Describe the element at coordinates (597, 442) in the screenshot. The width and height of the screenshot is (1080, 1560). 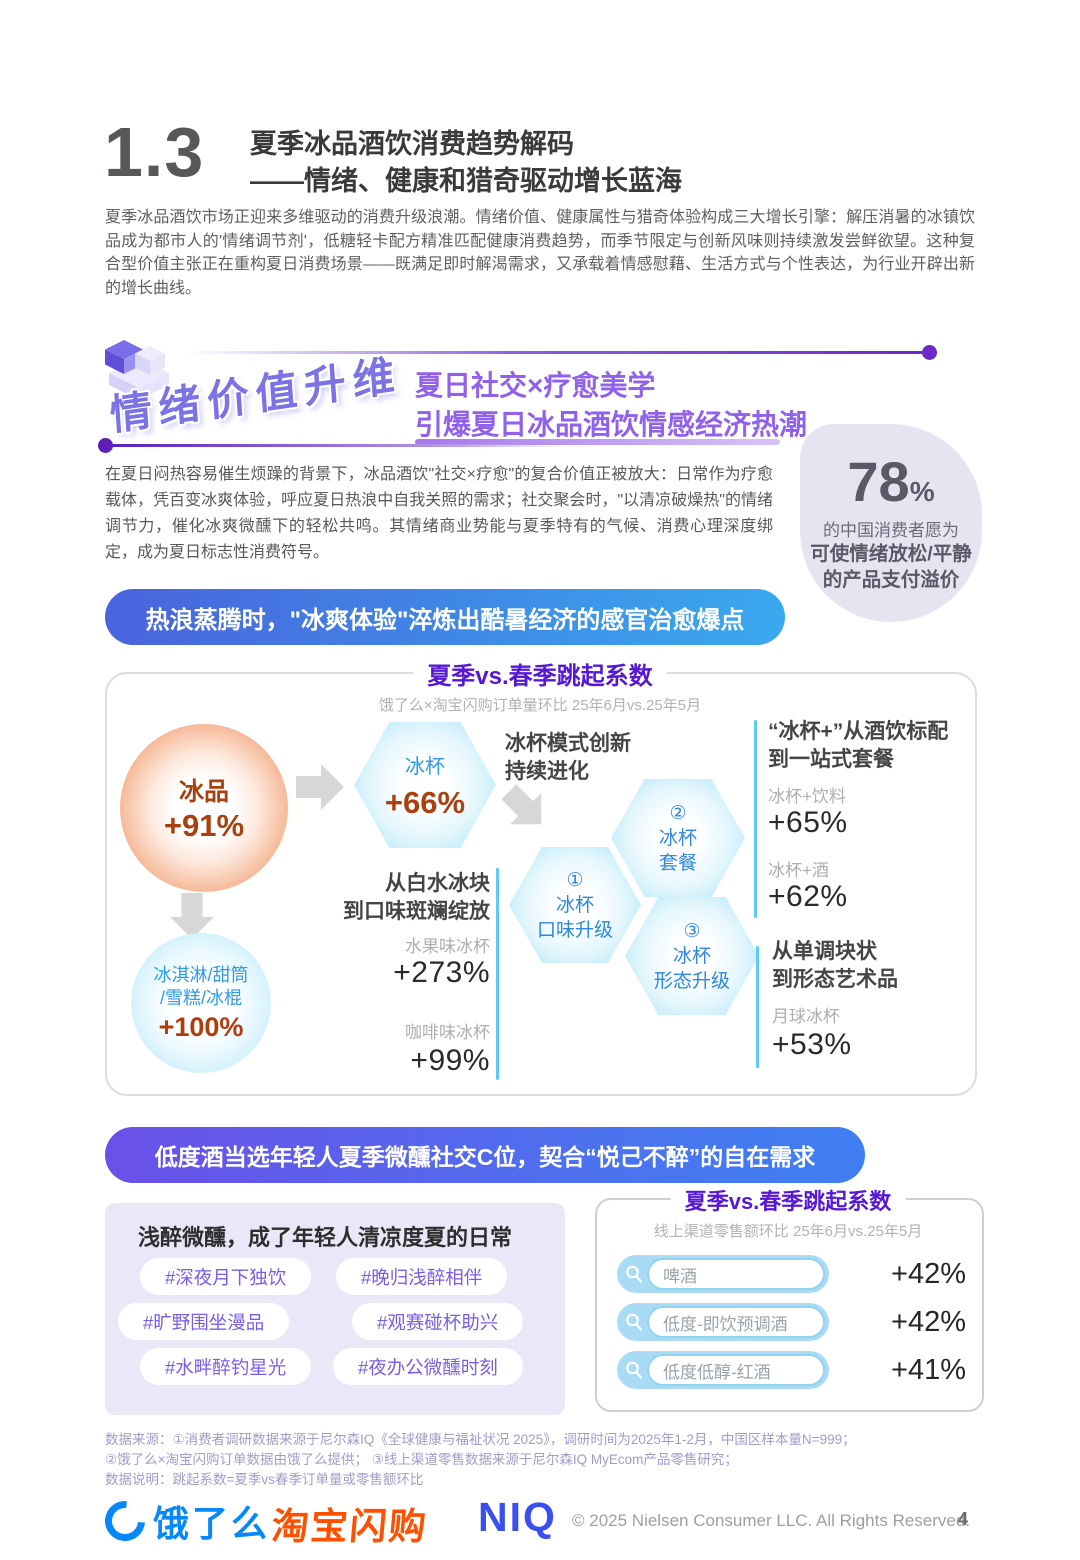
I see `subtitle-underline` at that location.